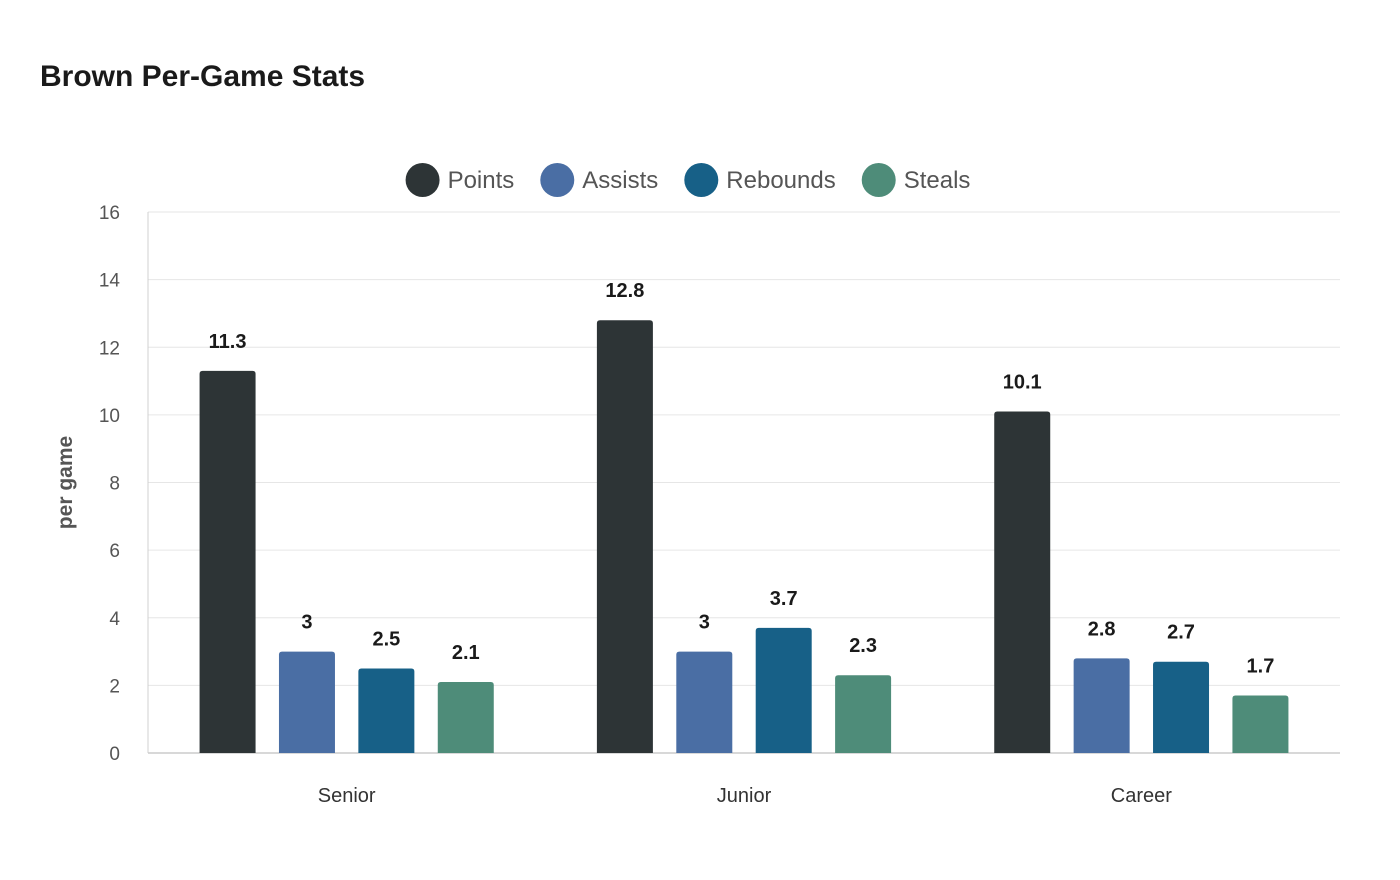 The width and height of the screenshot is (1400, 880). What do you see at coordinates (114, 754) in the screenshot?
I see `y-tick-label: 0` at bounding box center [114, 754].